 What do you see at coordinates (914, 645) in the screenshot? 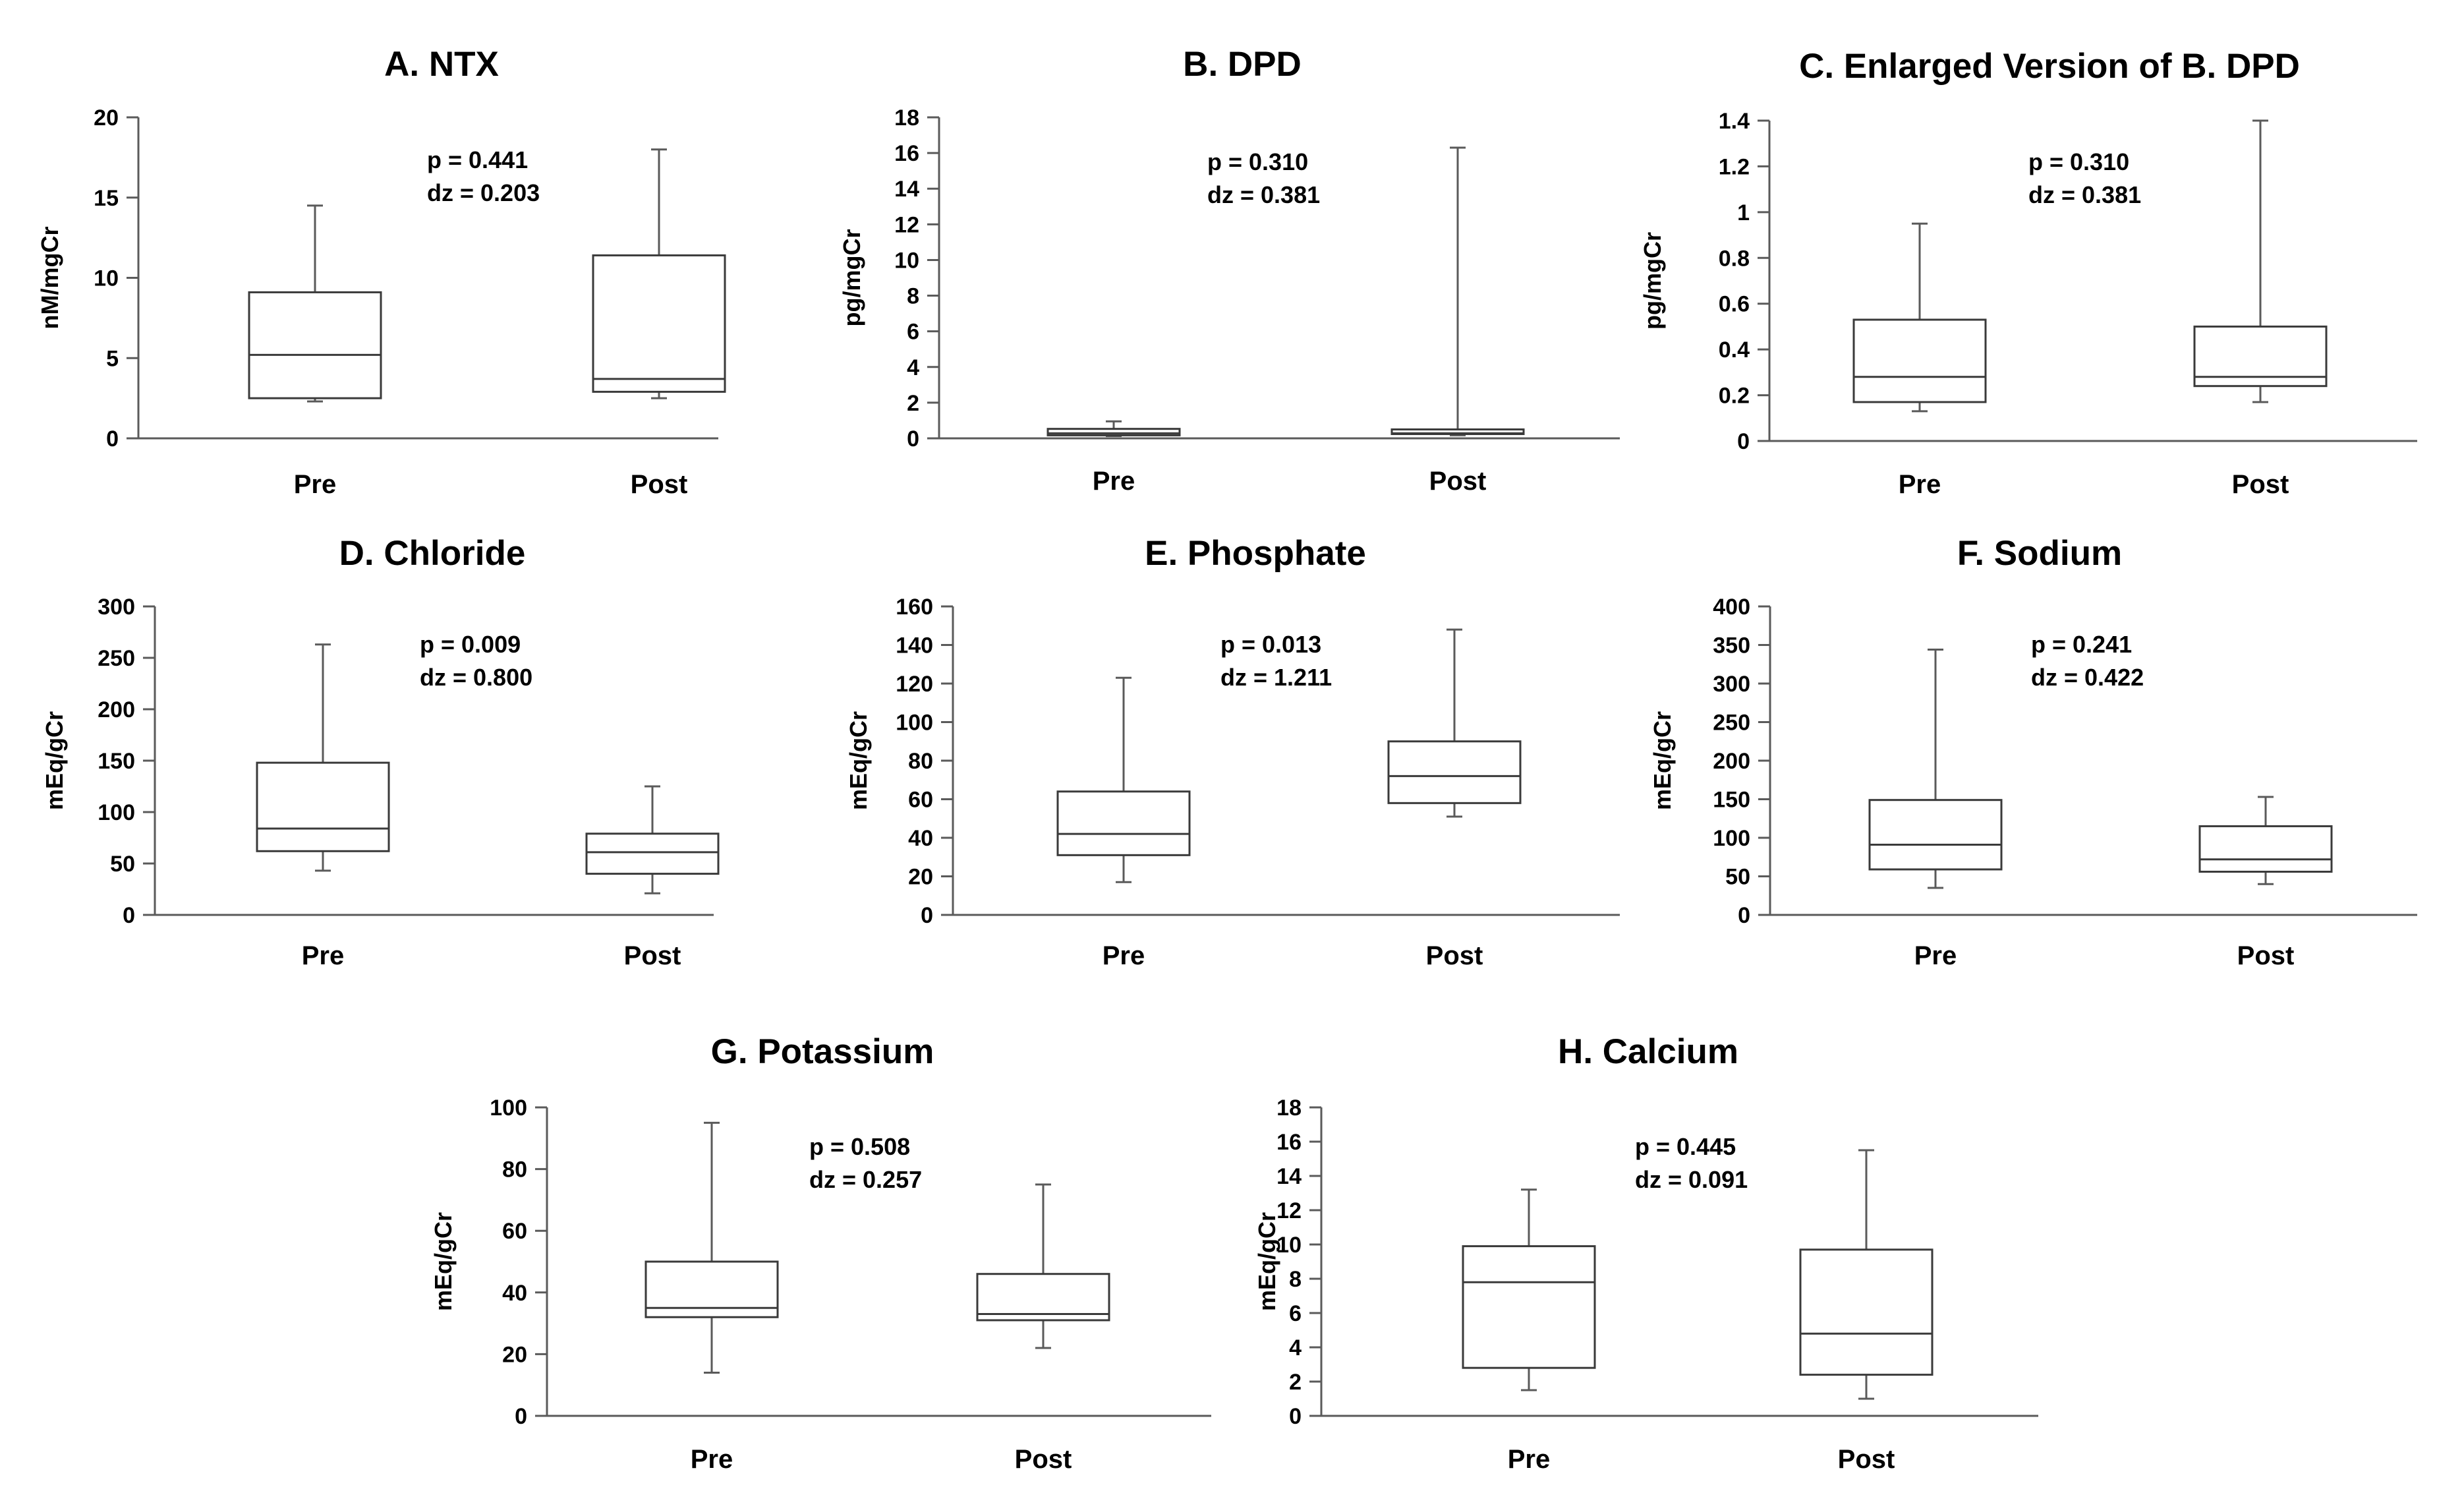
I see `y-tick-label: 140` at bounding box center [914, 645].